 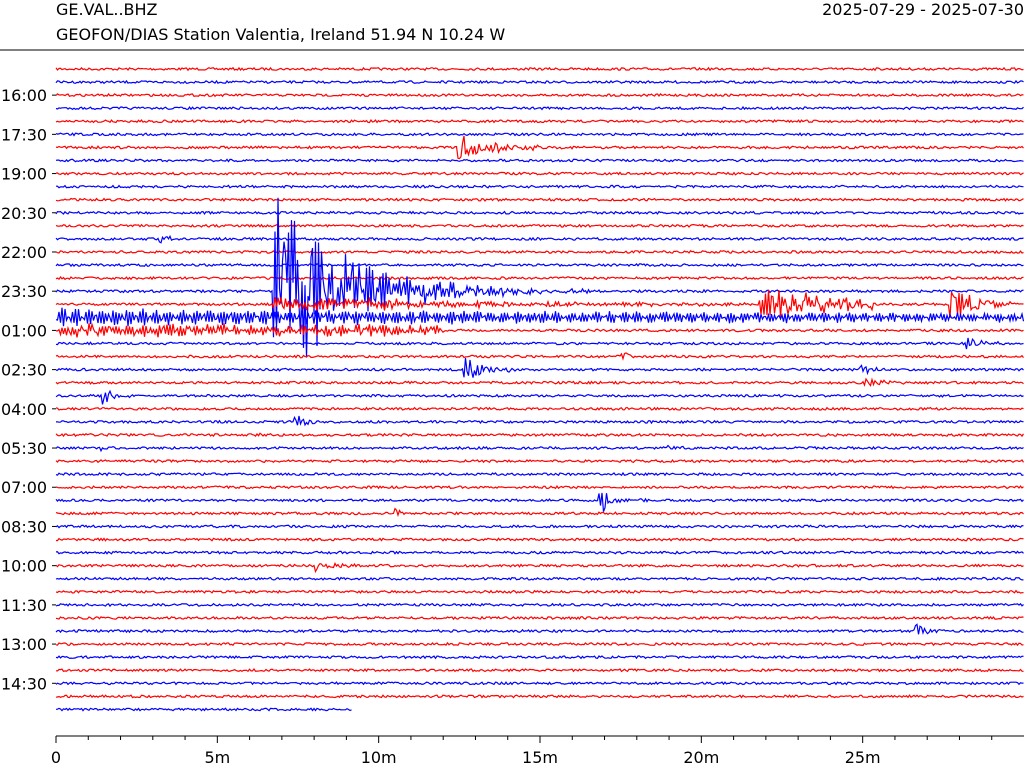 I want to click on time-label-4: 22:00, so click(x=24, y=252).